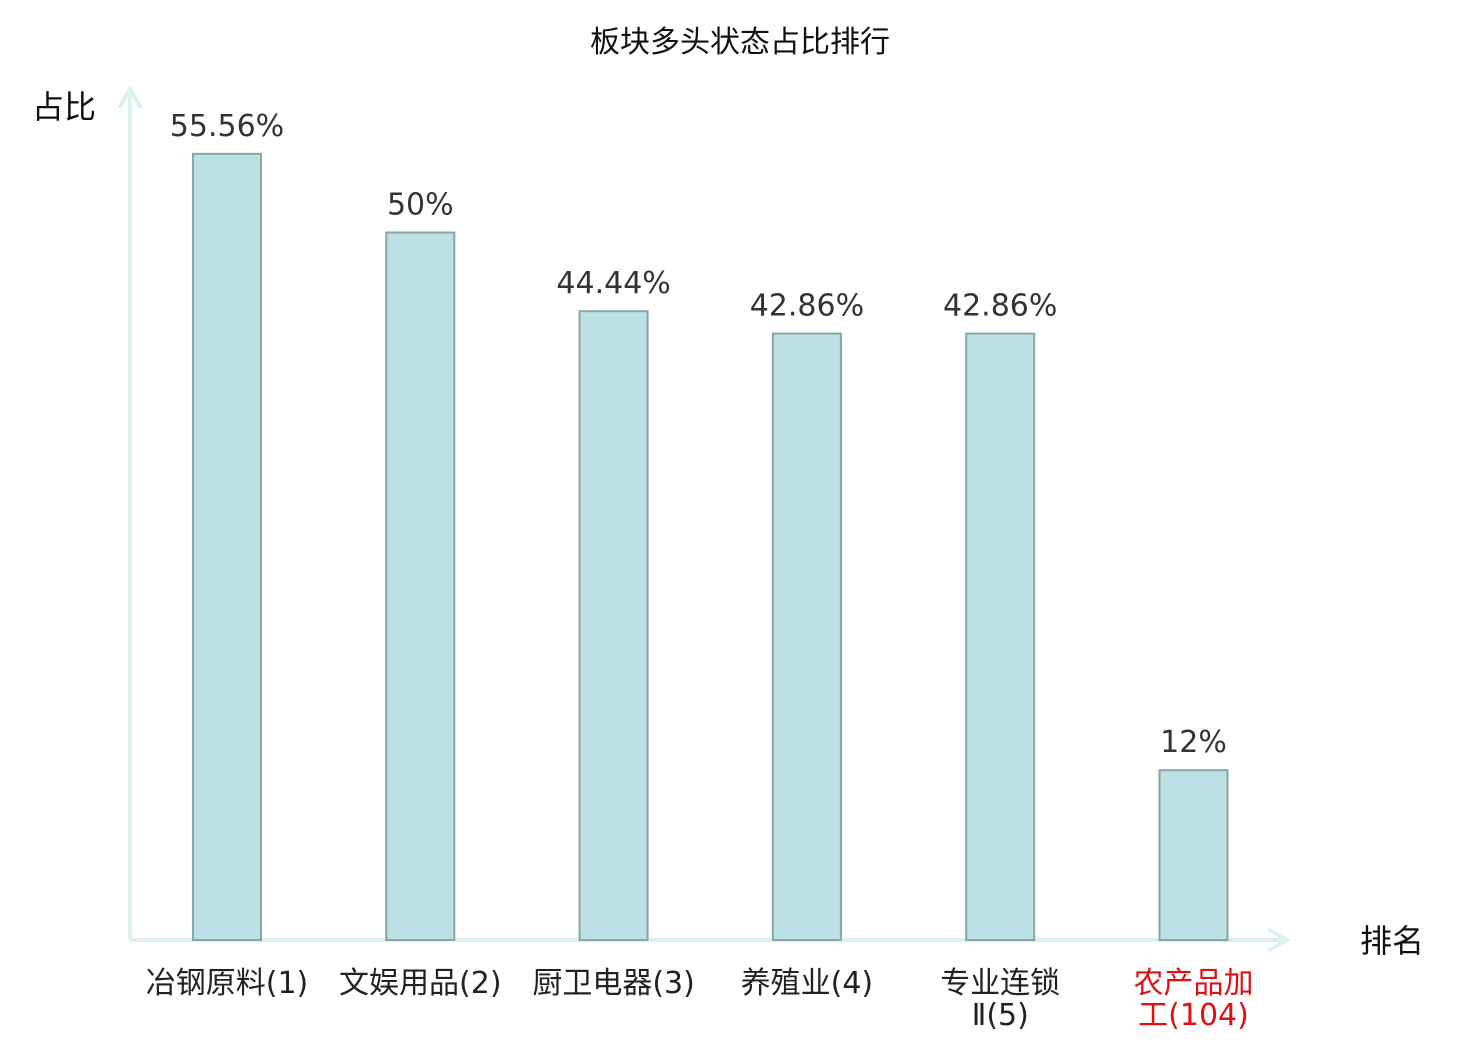 The width and height of the screenshot is (1480, 1040). I want to click on value-label-5: 42.86%, so click(1000, 306).